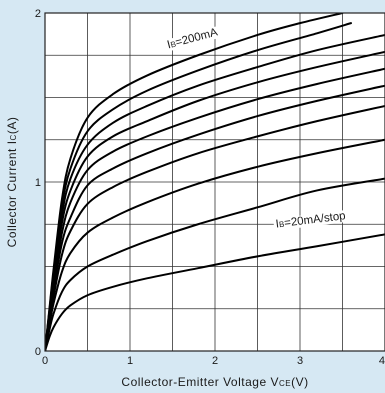 This screenshot has height=393, width=385. I want to click on x-tick-label: 0, so click(45, 361).